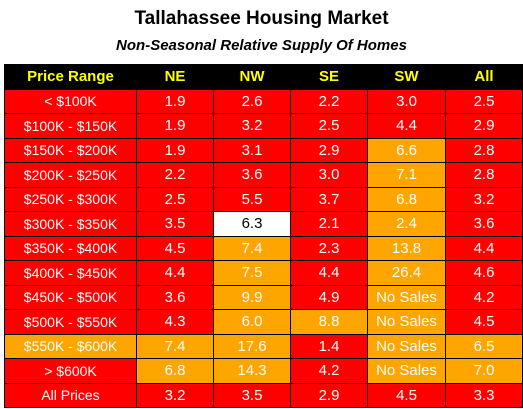 This screenshot has height=409, width=523. I want to click on table-row: $200K - $250K 2.2 3.6 3.0 7.1 2.8, so click(263, 175).